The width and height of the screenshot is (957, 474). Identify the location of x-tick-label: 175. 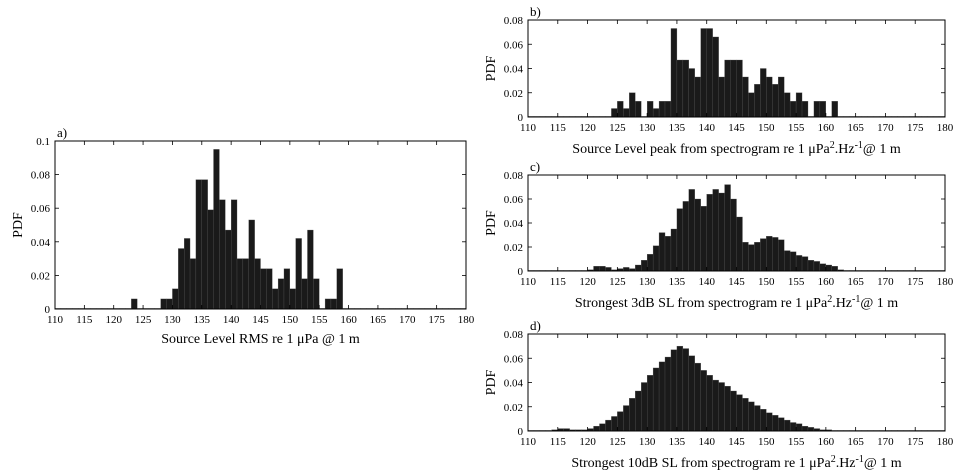
(915, 282).